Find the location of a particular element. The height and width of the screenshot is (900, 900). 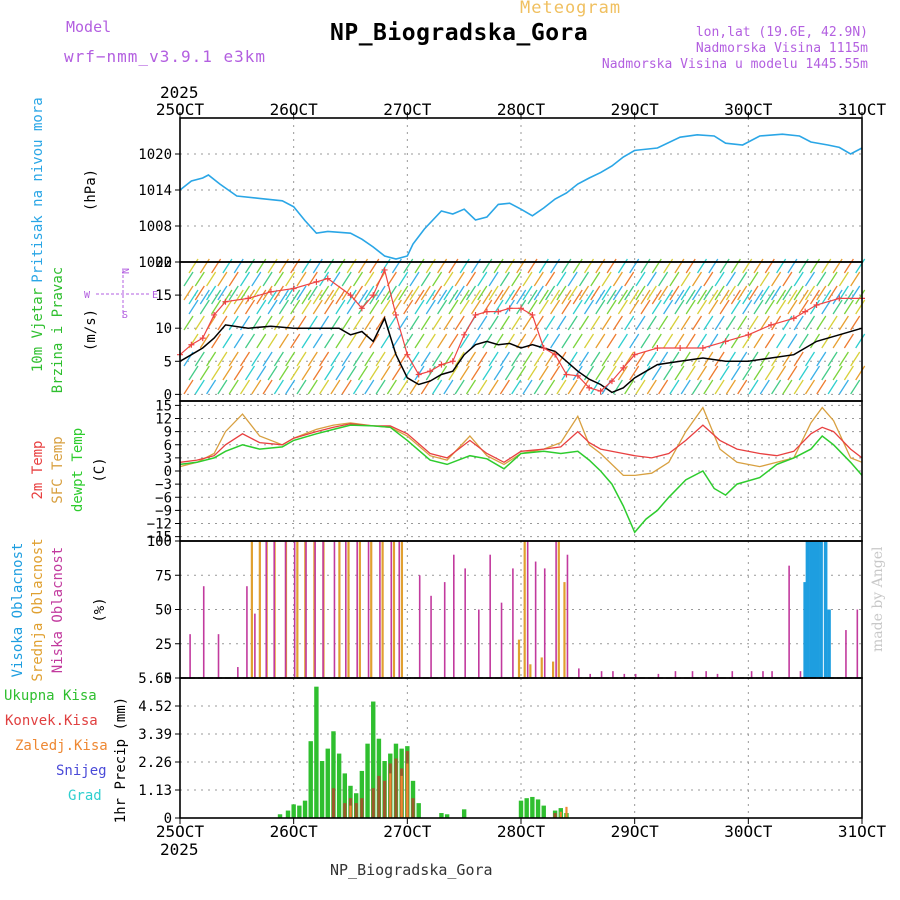

ytick-label-temperature: 12 is located at coordinates (163, 420).